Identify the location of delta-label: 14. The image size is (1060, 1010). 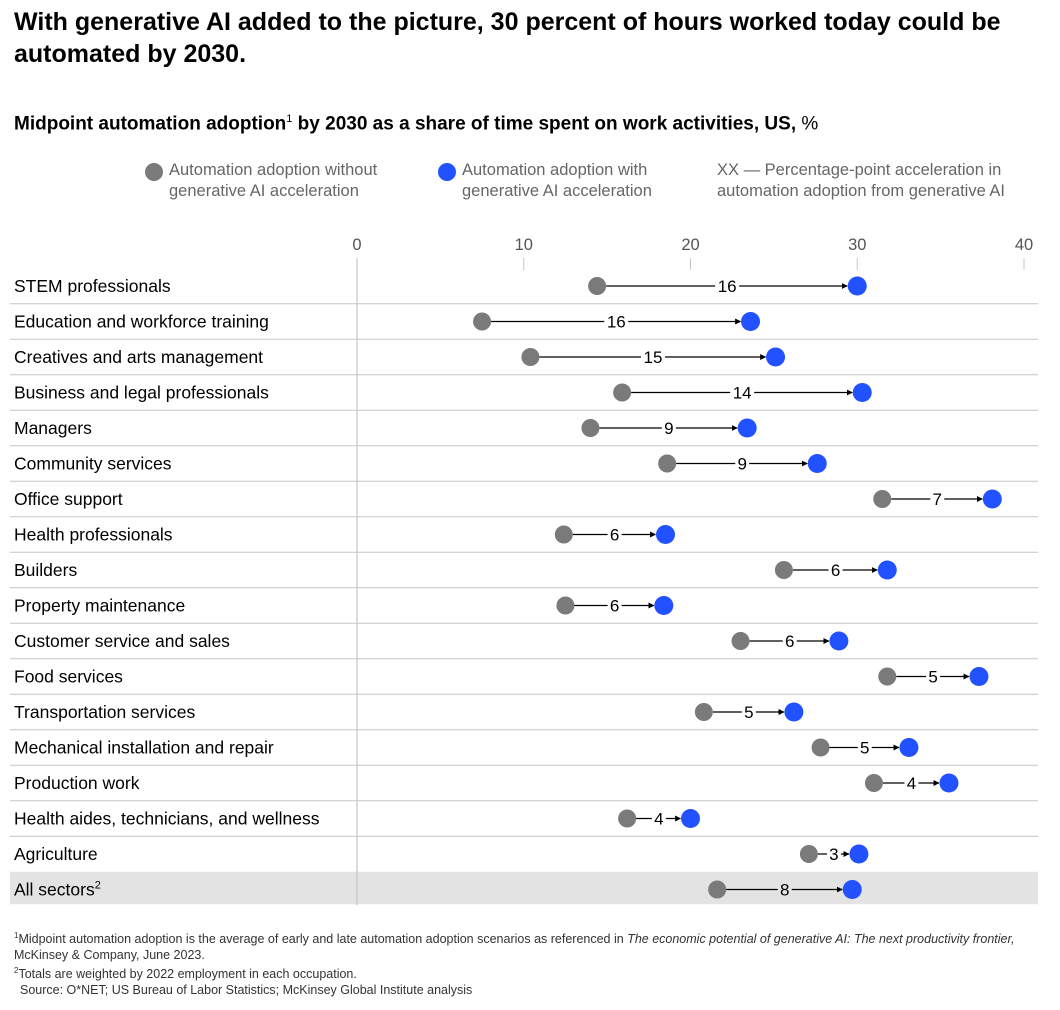
(742, 393).